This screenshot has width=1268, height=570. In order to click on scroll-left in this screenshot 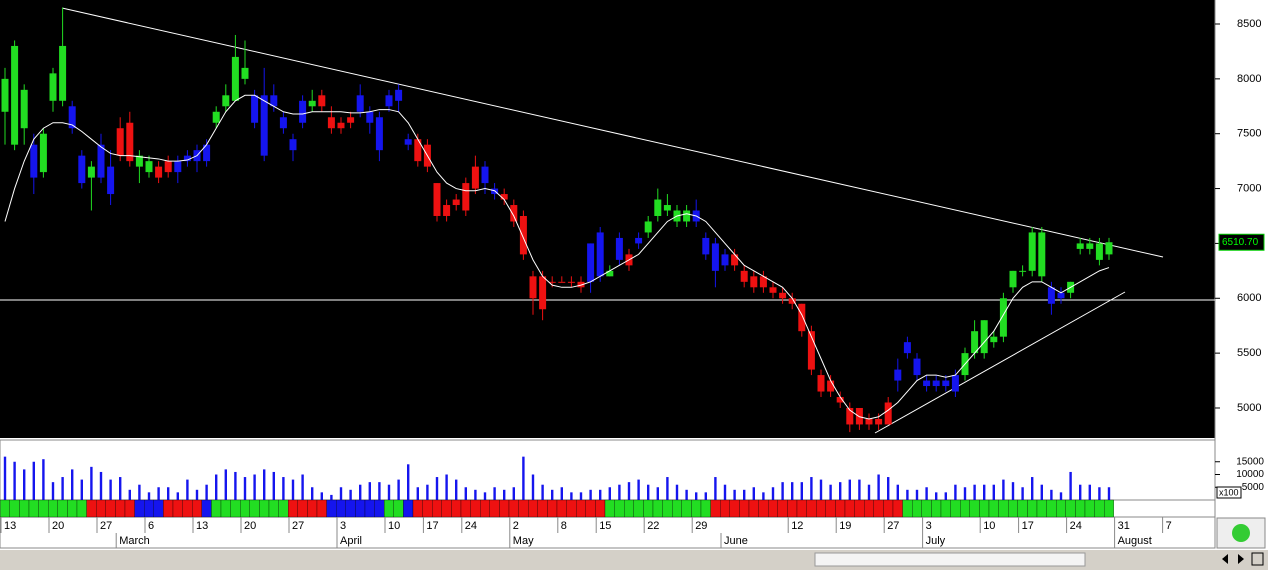, I will do `click(1225, 559)`.